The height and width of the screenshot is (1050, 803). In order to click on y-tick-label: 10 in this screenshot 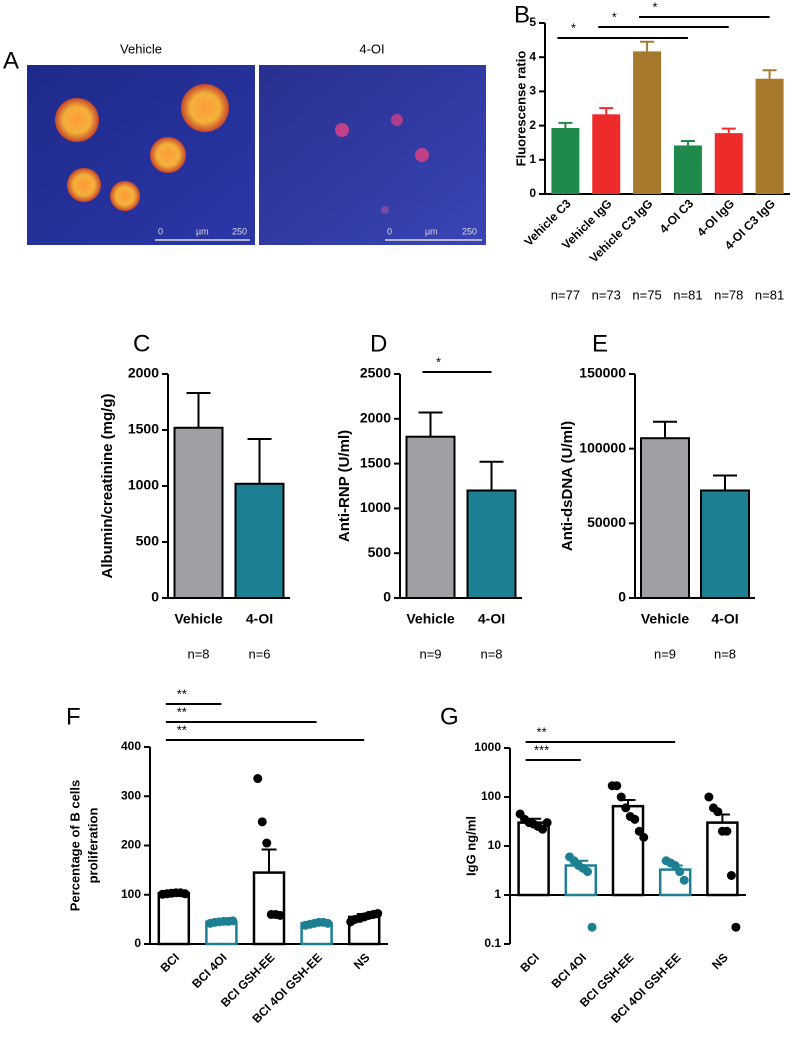, I will do `click(495, 845)`.